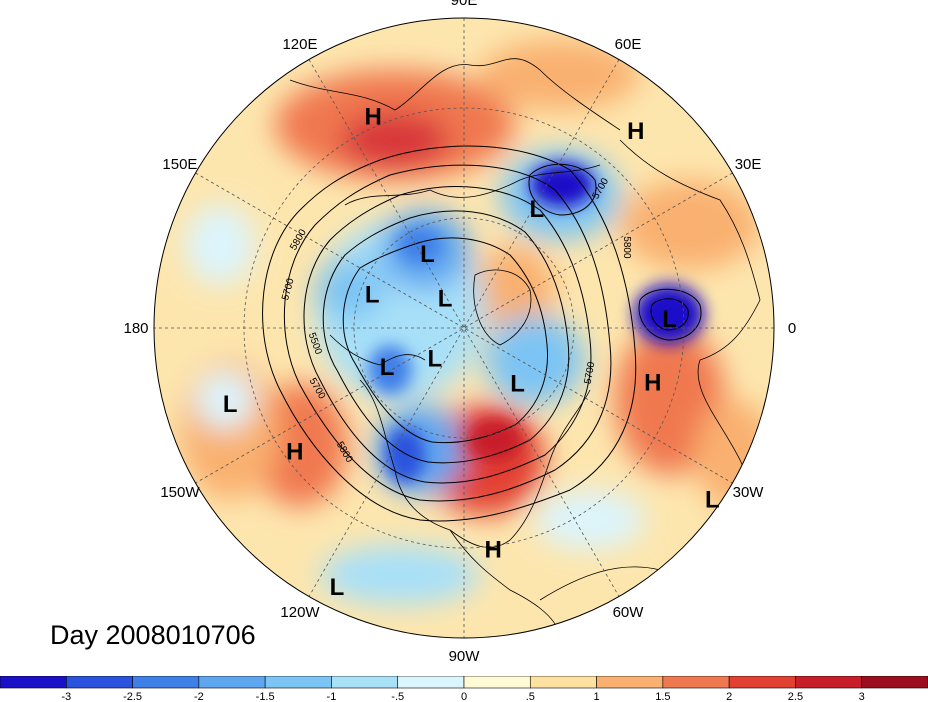  What do you see at coordinates (397, 696) in the screenshot?
I see `colorbar-tick-label: -.5` at bounding box center [397, 696].